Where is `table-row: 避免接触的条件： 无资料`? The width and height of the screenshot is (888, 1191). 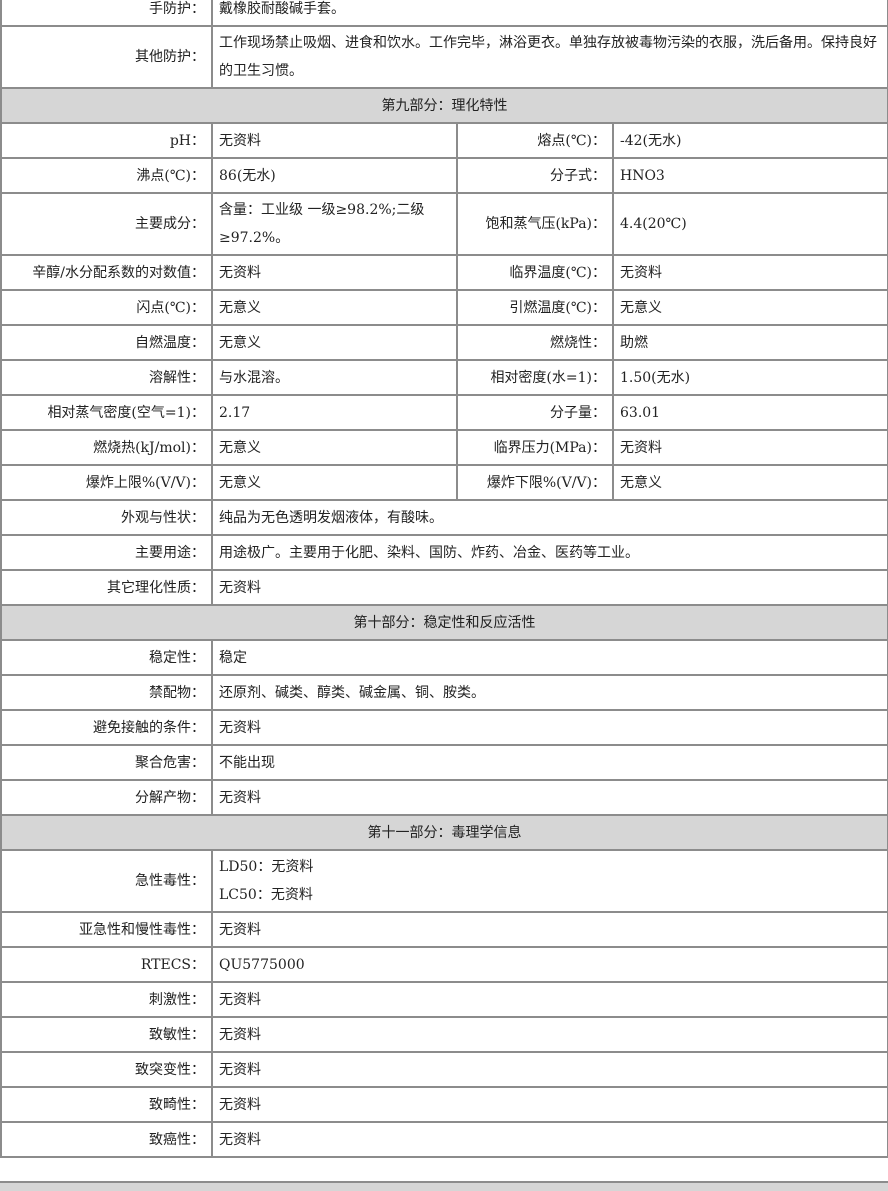 table-row: 避免接触的条件： 无资料 is located at coordinates (444, 727).